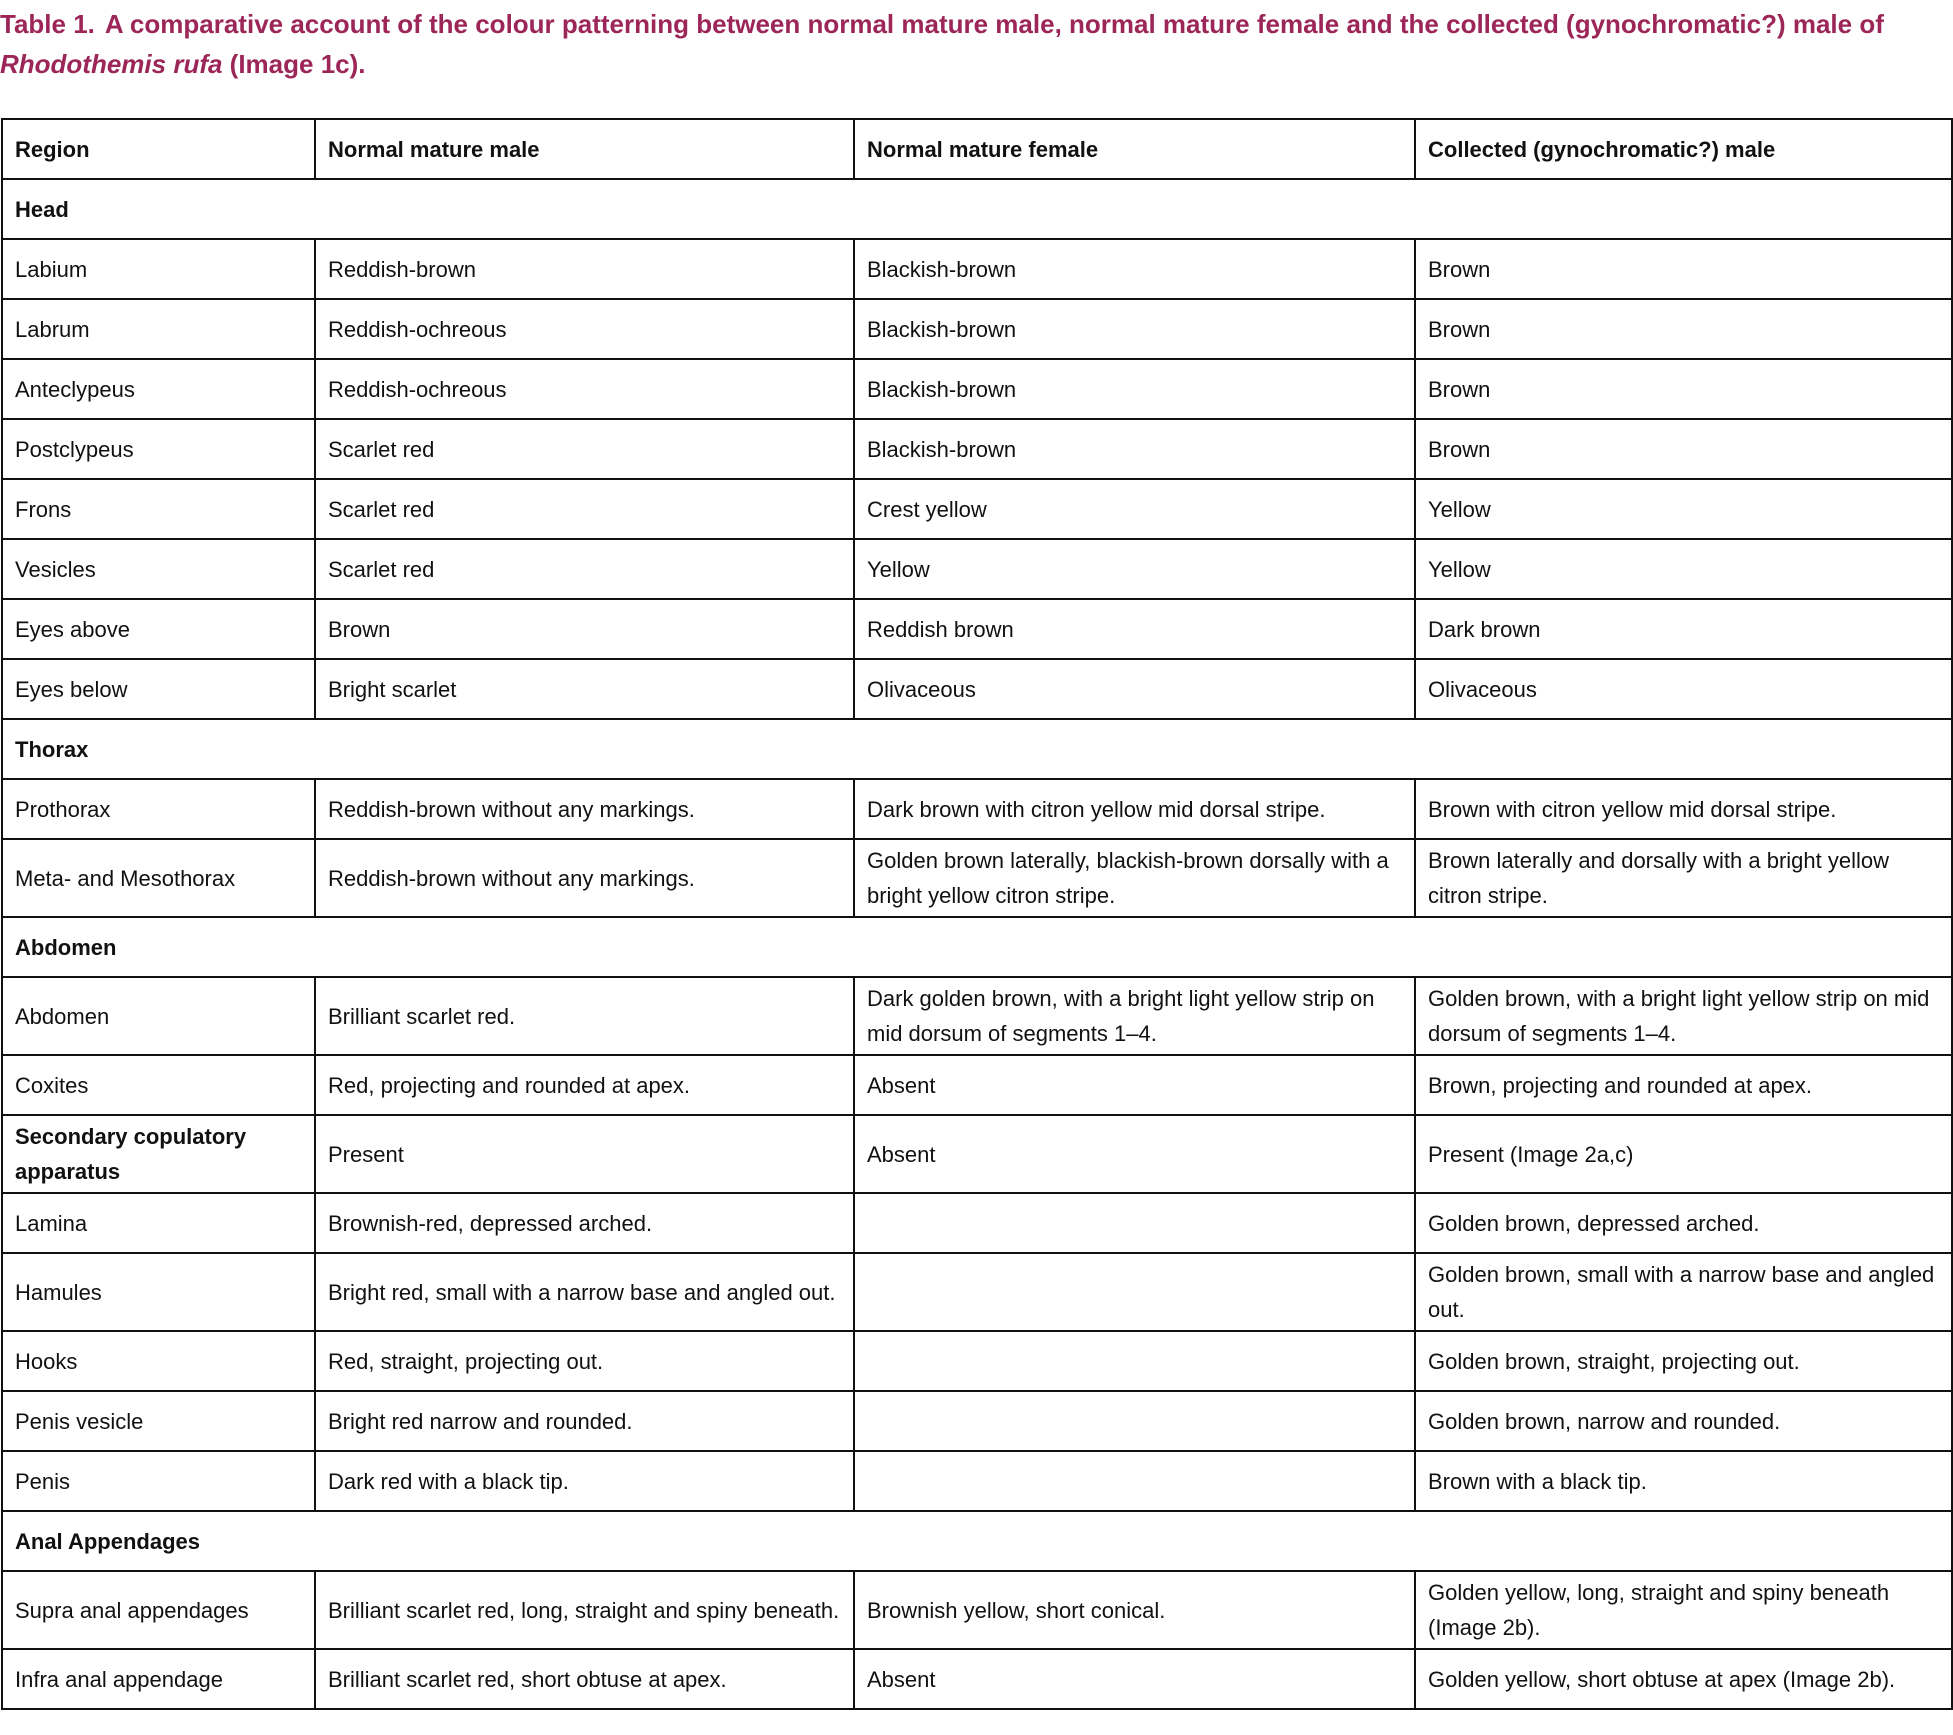 This screenshot has height=1735, width=1953. What do you see at coordinates (158, 1481) in the screenshot?
I see `region-cell: Penis` at bounding box center [158, 1481].